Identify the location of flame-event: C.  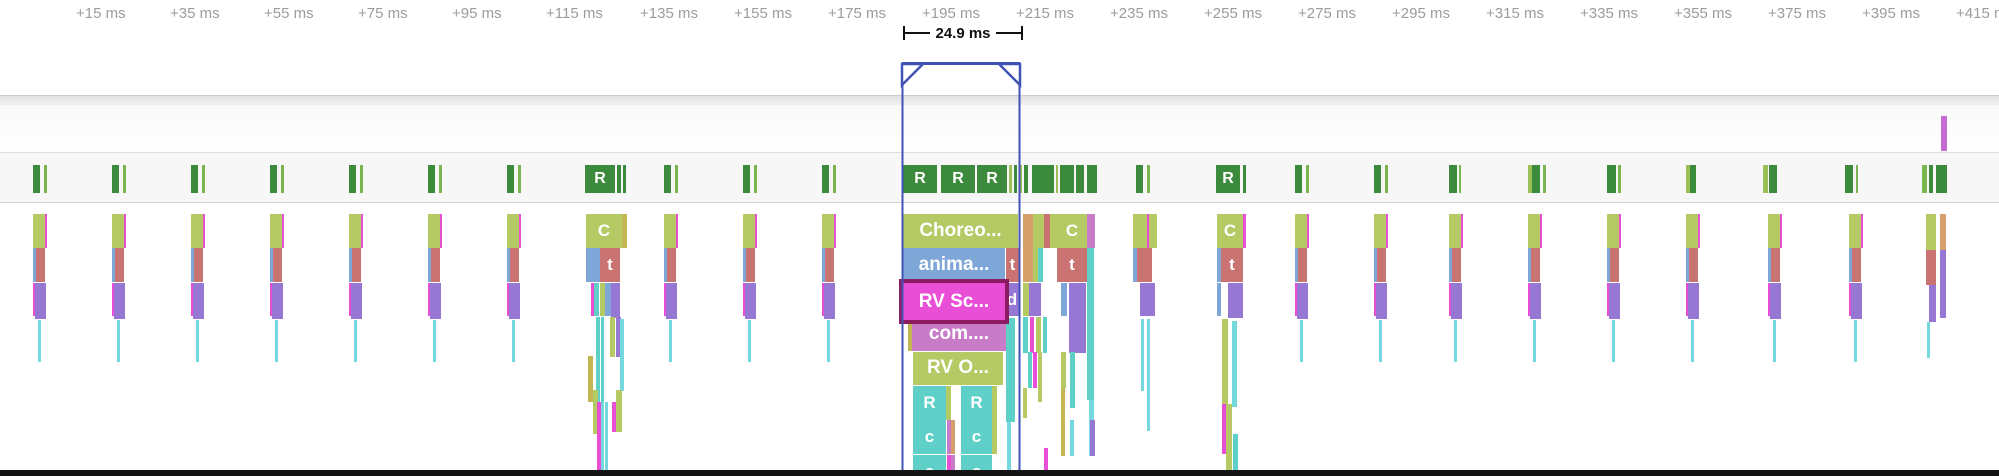
(1072, 231).